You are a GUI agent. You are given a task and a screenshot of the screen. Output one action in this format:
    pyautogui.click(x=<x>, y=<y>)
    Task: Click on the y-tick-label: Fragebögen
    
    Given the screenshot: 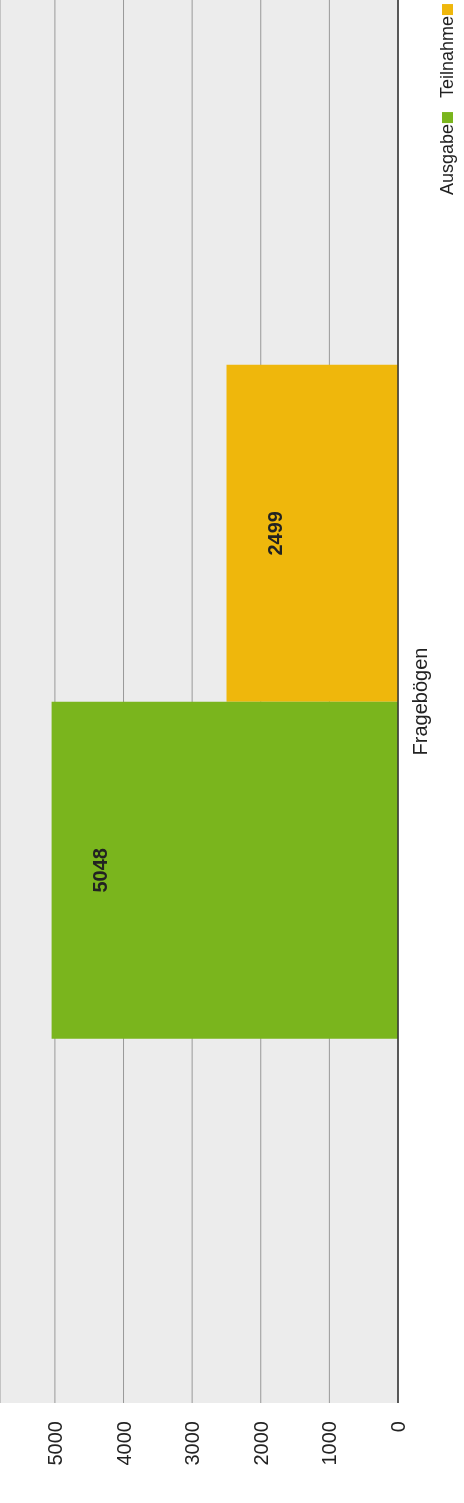 What is the action you would take?
    pyautogui.click(x=420, y=701)
    